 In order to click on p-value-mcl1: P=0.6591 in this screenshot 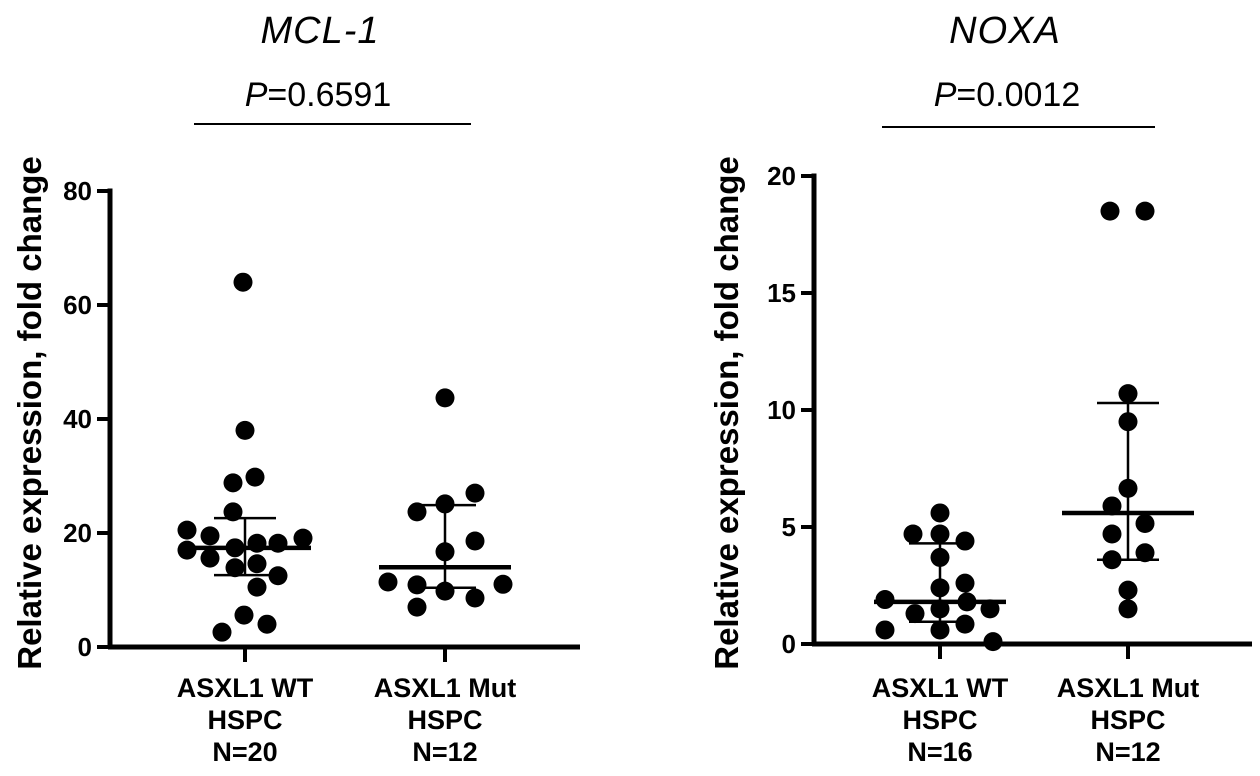, I will do `click(318, 95)`.